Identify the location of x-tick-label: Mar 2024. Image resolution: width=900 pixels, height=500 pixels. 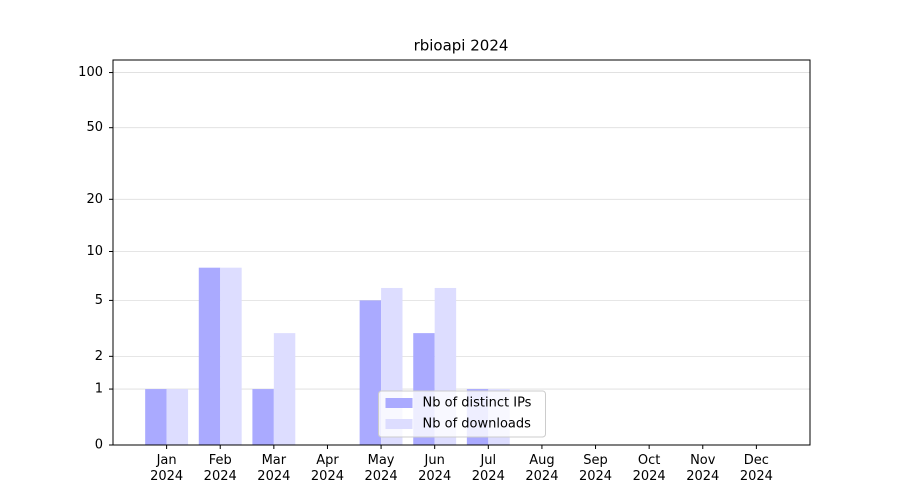
(274, 468).